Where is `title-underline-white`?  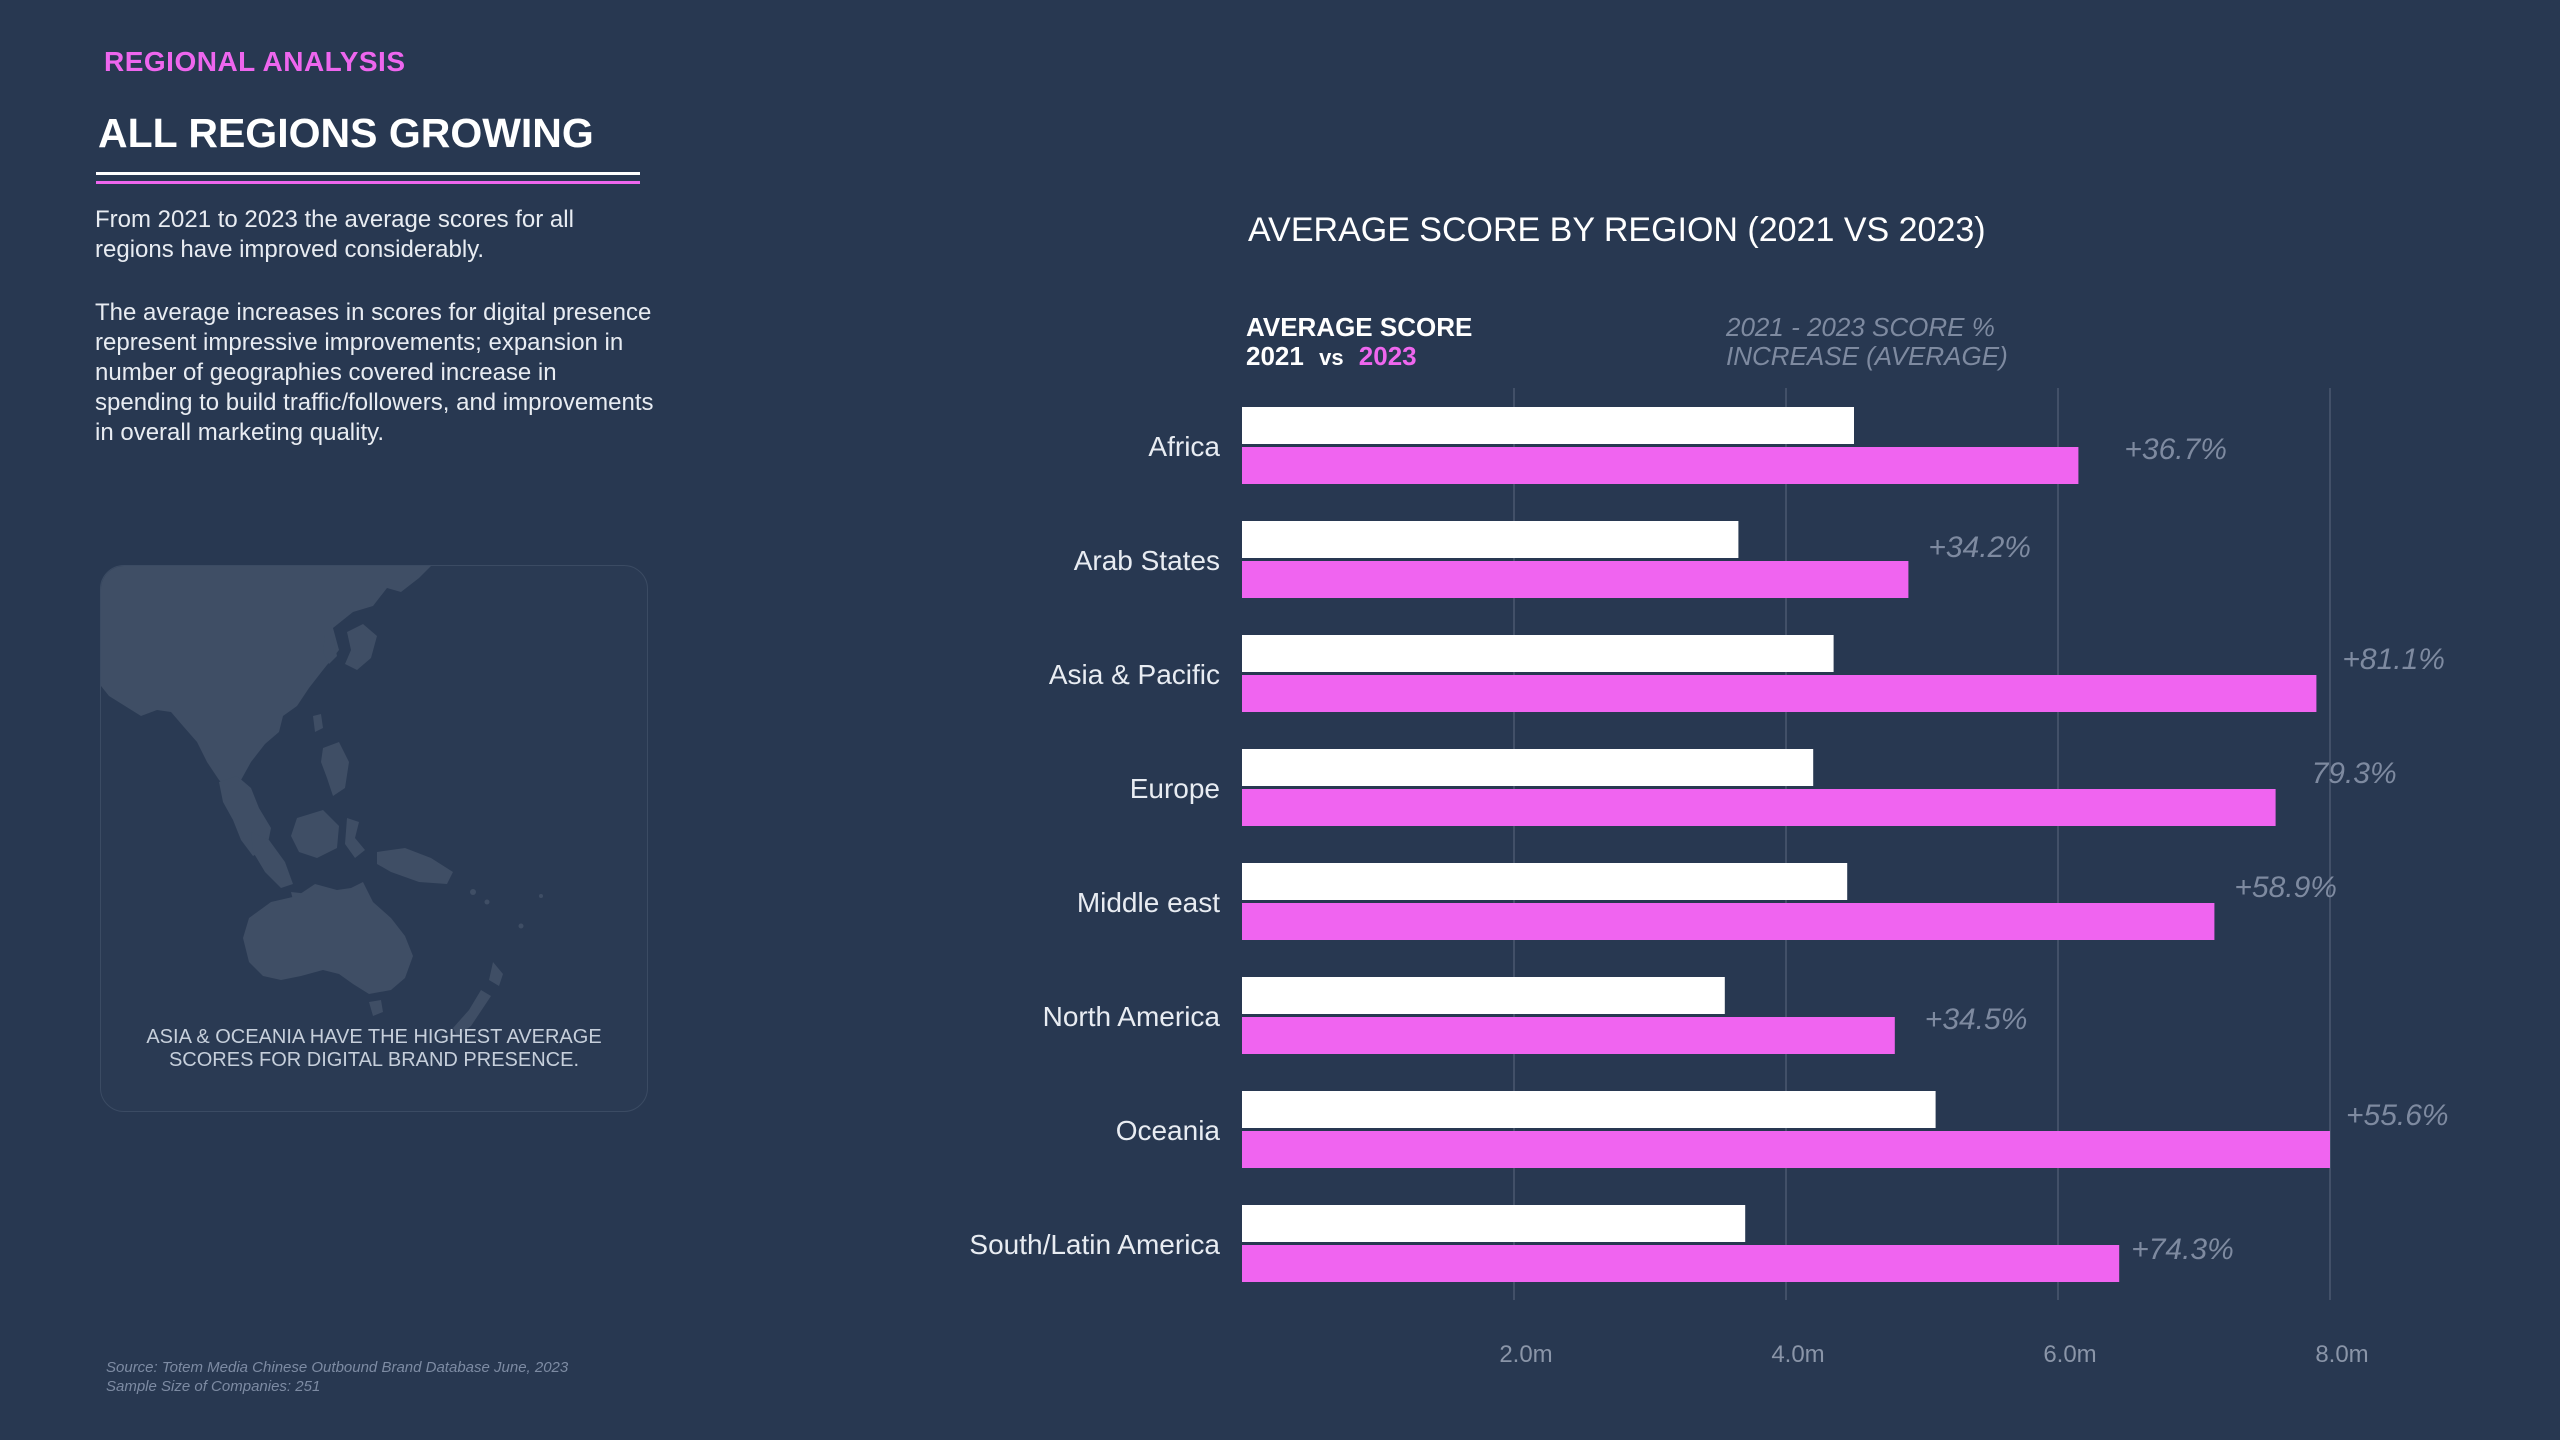
title-underline-white is located at coordinates (368, 173).